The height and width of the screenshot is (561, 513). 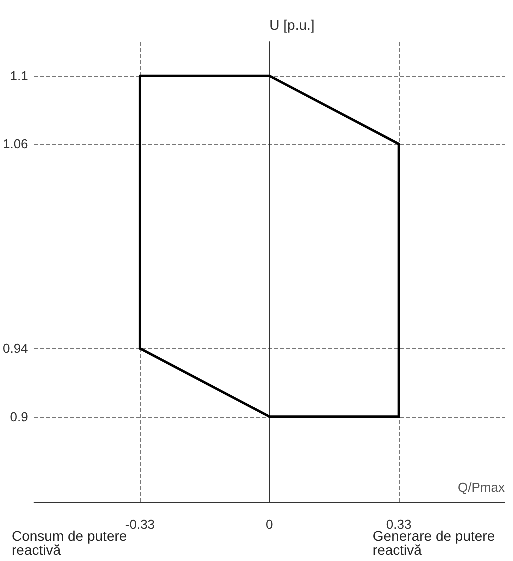 What do you see at coordinates (19, 76) in the screenshot?
I see `y-tick-label: 1.1` at bounding box center [19, 76].